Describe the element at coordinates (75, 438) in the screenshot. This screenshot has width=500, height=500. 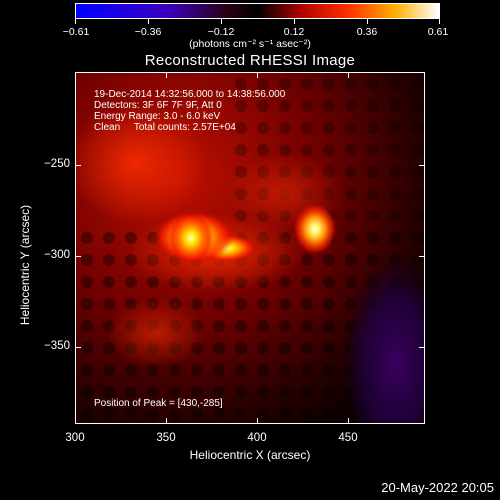
I see `x-tick-label: 300` at that location.